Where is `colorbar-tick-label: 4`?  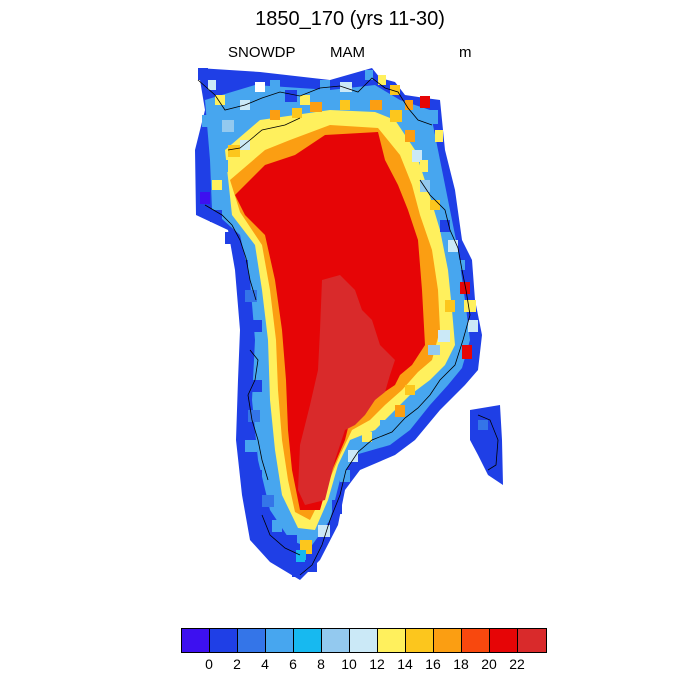 colorbar-tick-label: 4 is located at coordinates (265, 664).